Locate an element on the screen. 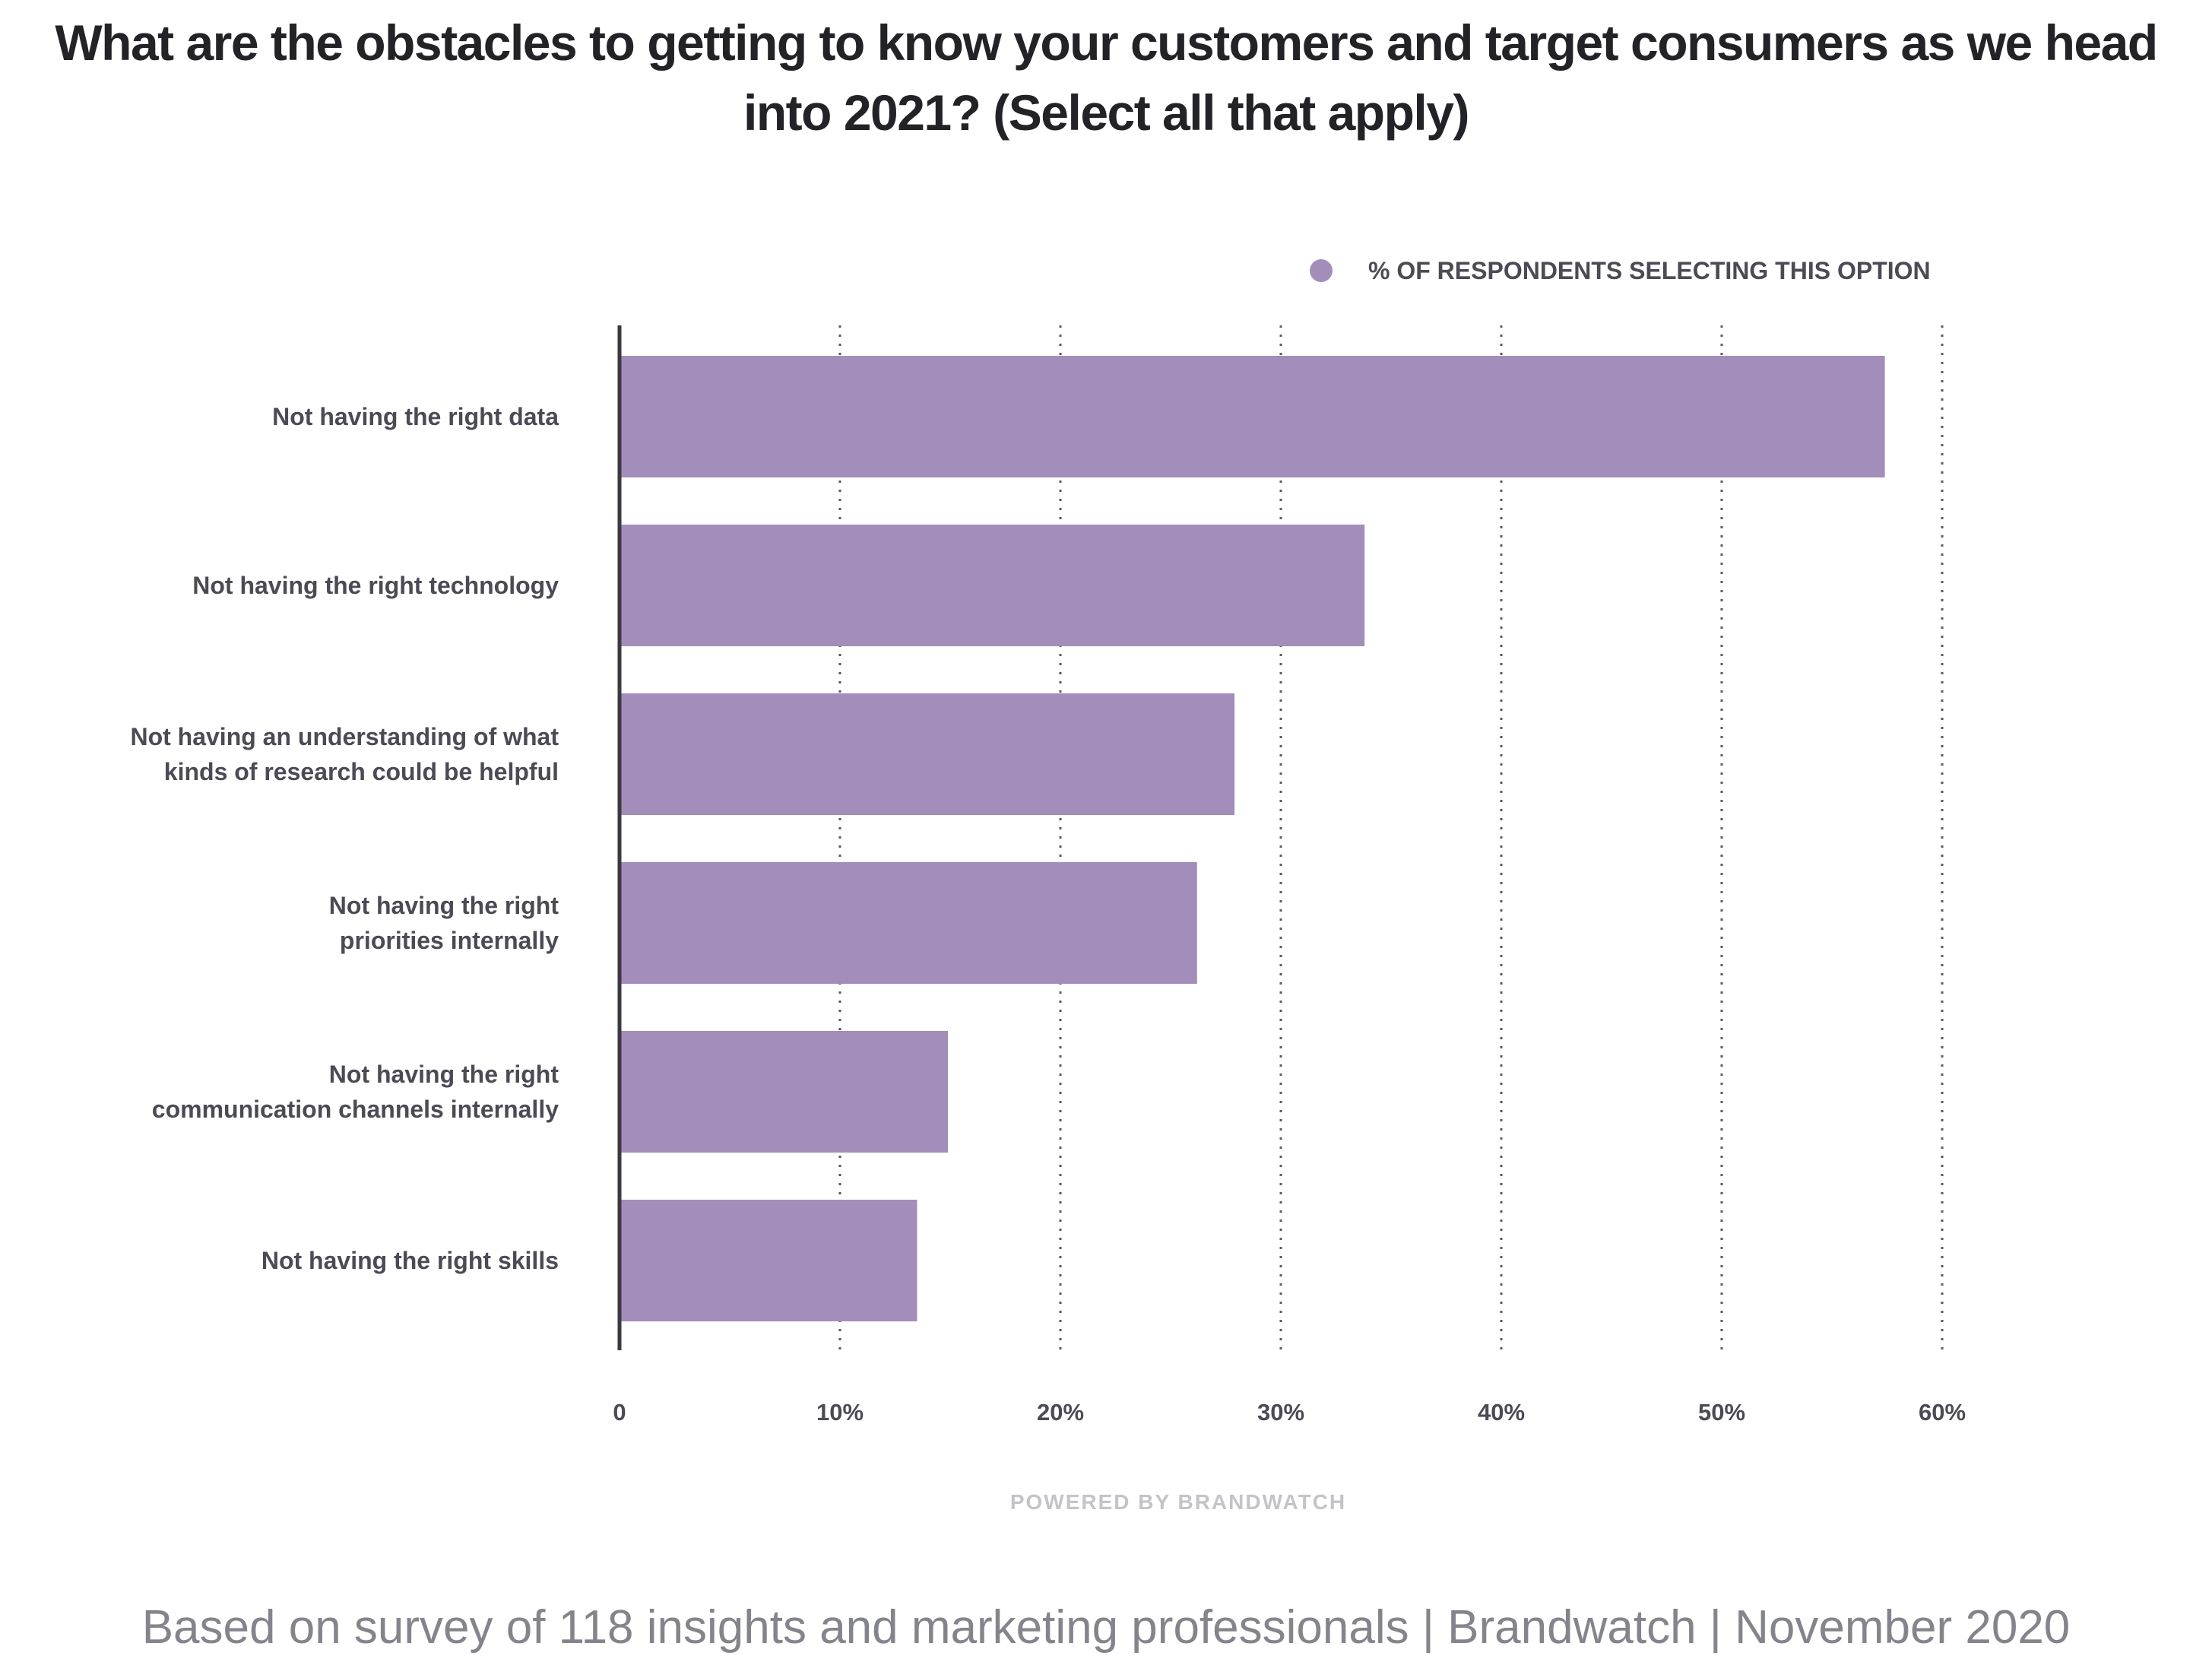  x-tick-label: 60% is located at coordinates (1942, 1413).